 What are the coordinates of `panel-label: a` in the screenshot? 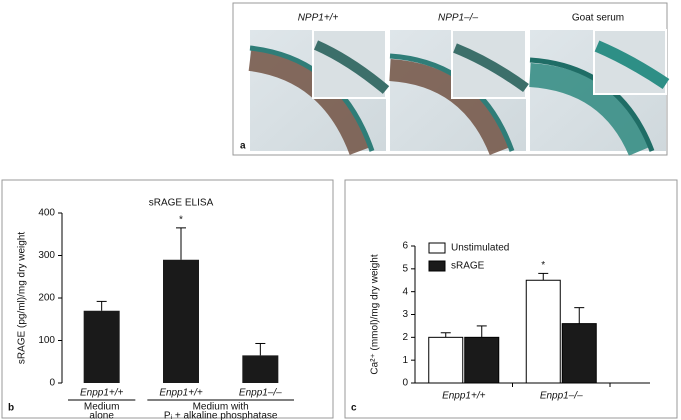 It's located at (243, 146).